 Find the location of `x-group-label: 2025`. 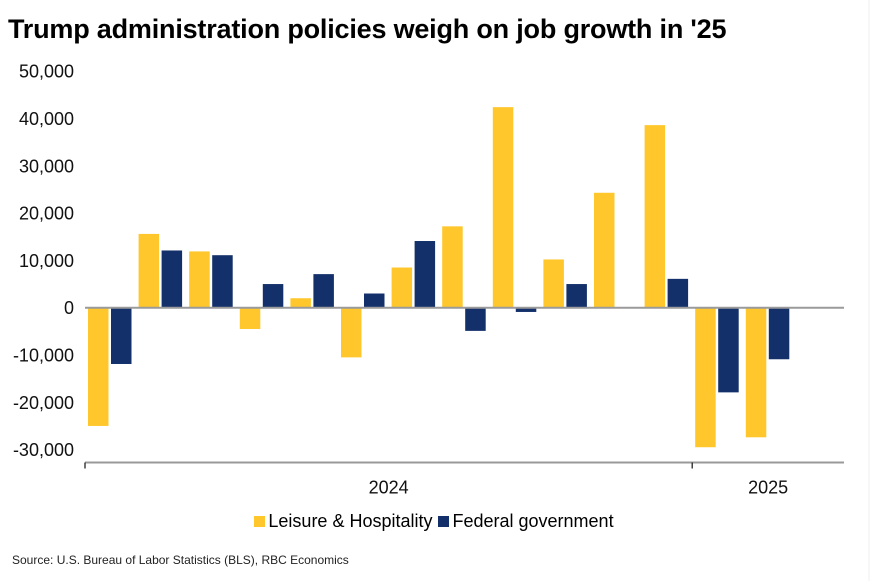

x-group-label: 2025 is located at coordinates (768, 488).